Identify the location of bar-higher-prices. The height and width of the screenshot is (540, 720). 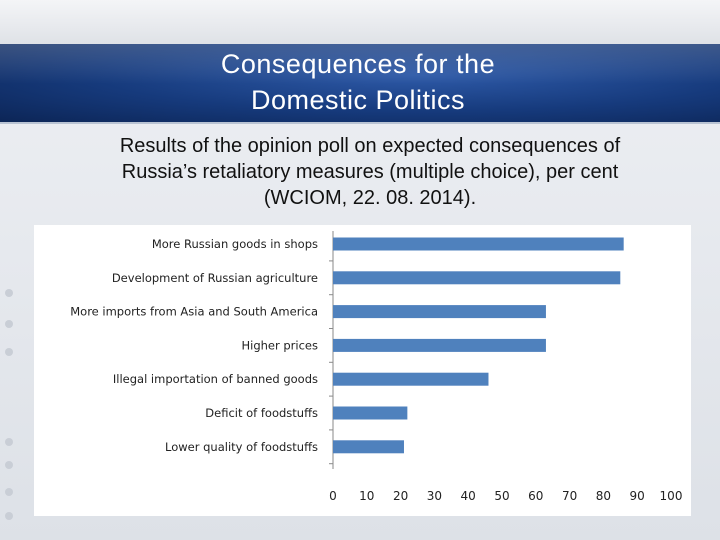
(439, 345).